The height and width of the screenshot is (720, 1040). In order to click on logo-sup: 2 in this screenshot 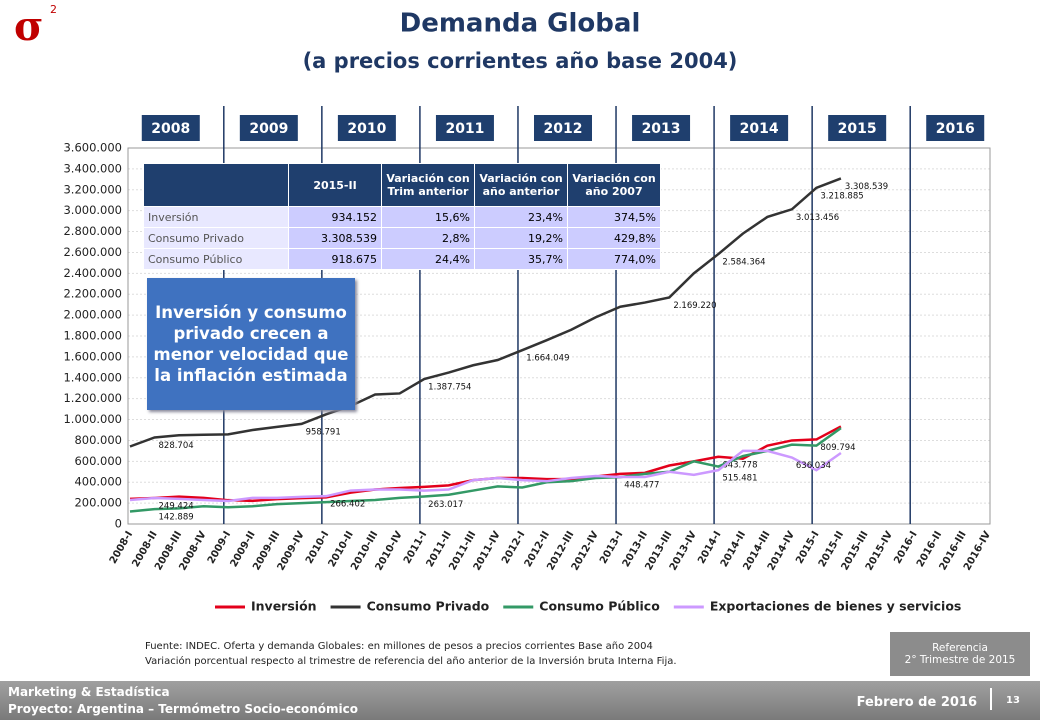, I will do `click(53, 9)`.